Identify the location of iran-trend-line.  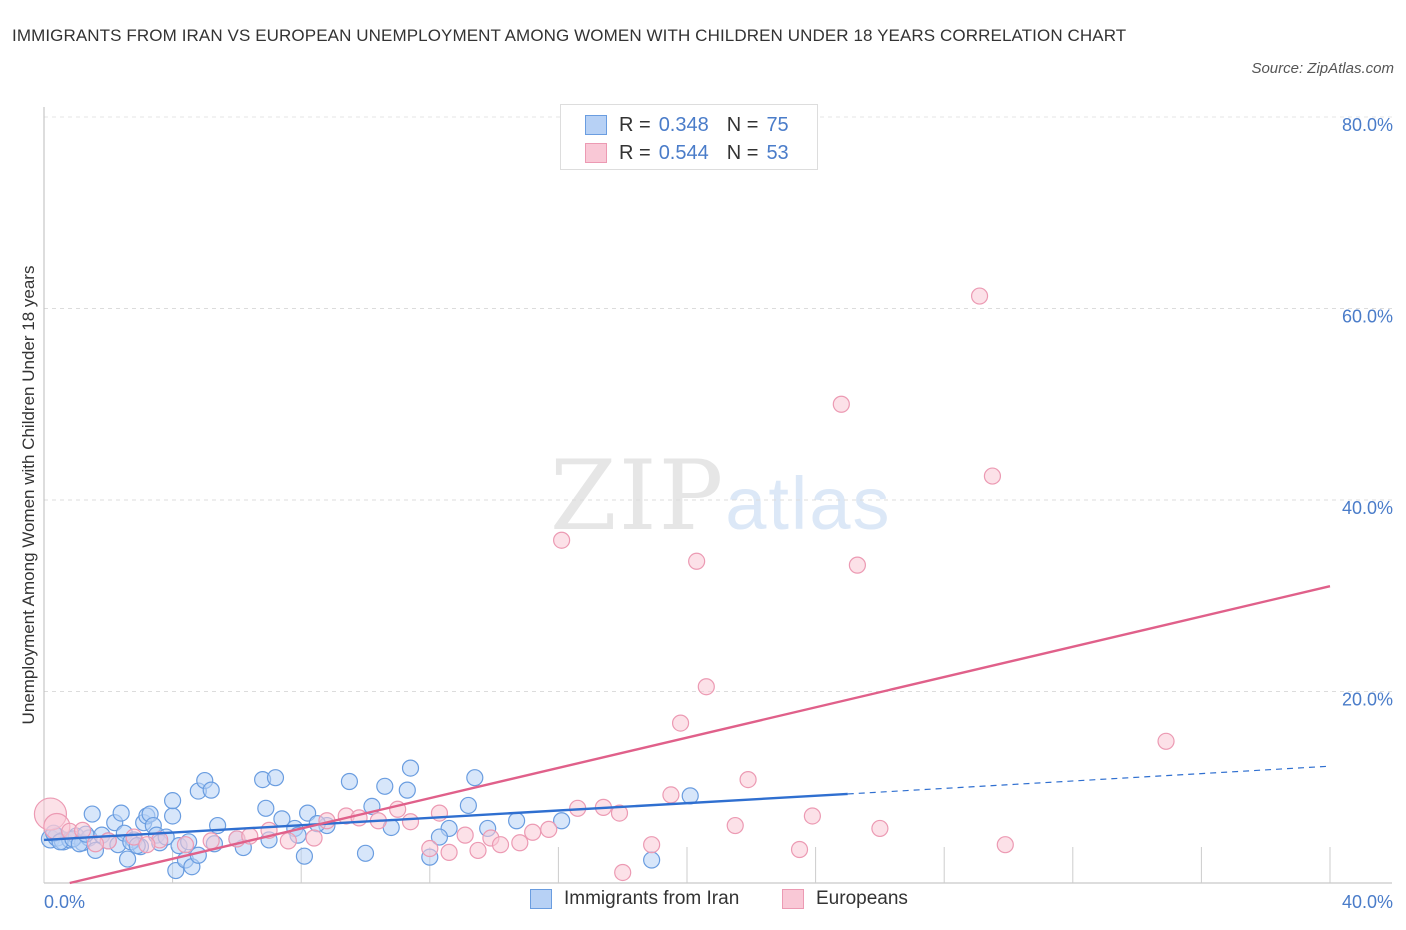
(445, 817).